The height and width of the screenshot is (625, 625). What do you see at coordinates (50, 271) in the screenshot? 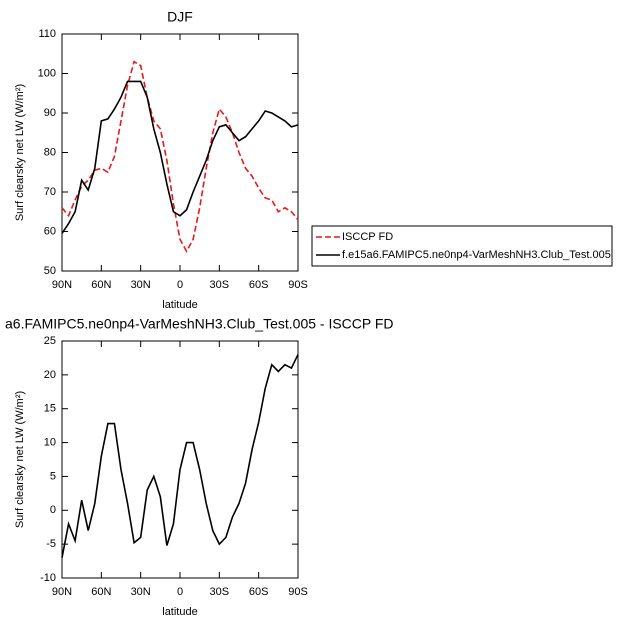
I see `y-tick-label: 50` at bounding box center [50, 271].